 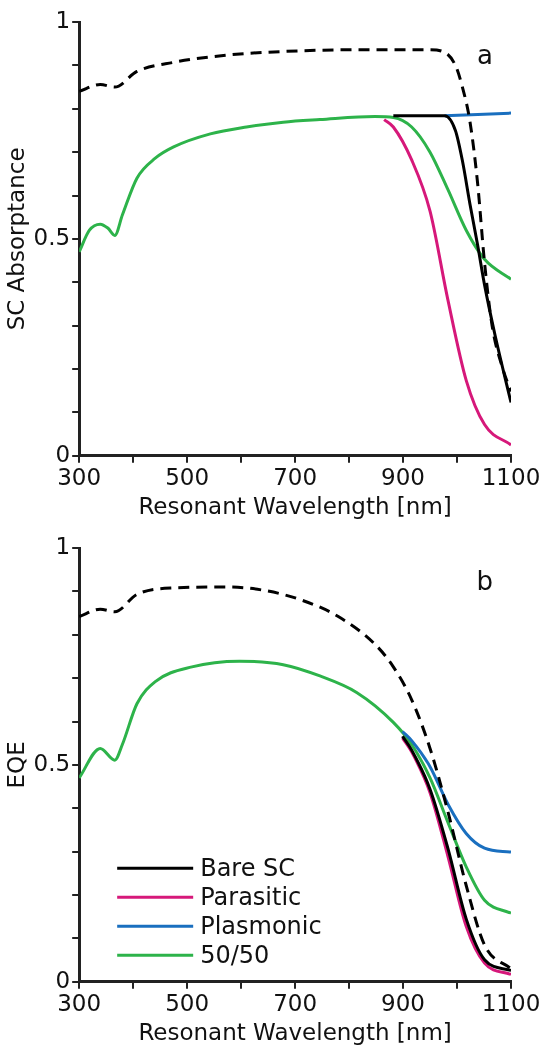 I want to click on legend-label: Bare SC, so click(x=248, y=867).